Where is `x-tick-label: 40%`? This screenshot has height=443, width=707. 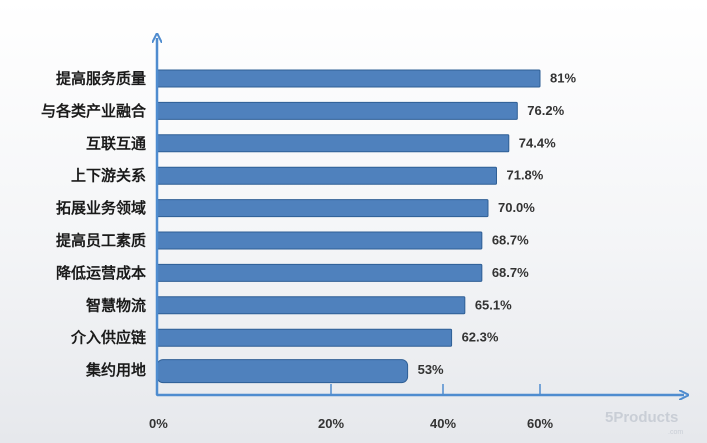
x-tick-label: 40% is located at coordinates (443, 423).